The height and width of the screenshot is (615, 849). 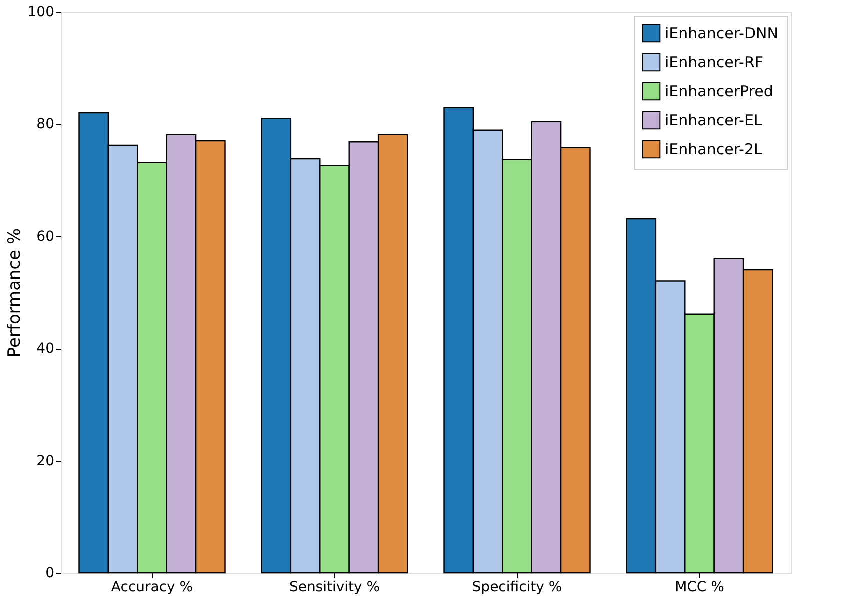 I want to click on y-tick-label: 80, so click(x=45, y=124).